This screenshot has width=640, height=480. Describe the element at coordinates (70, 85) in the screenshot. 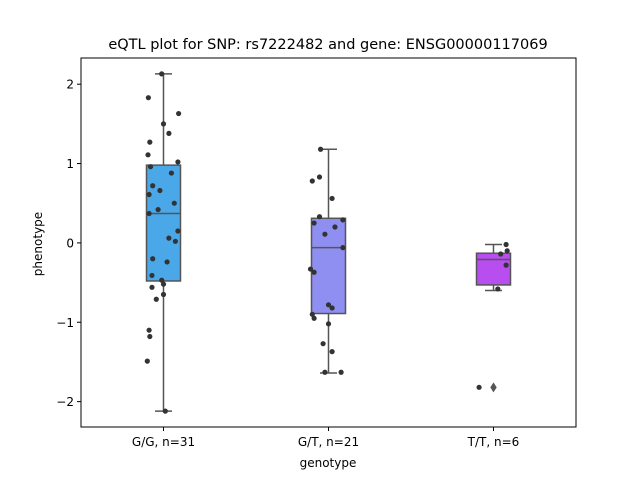

I see `y-tick-label: 2` at that location.